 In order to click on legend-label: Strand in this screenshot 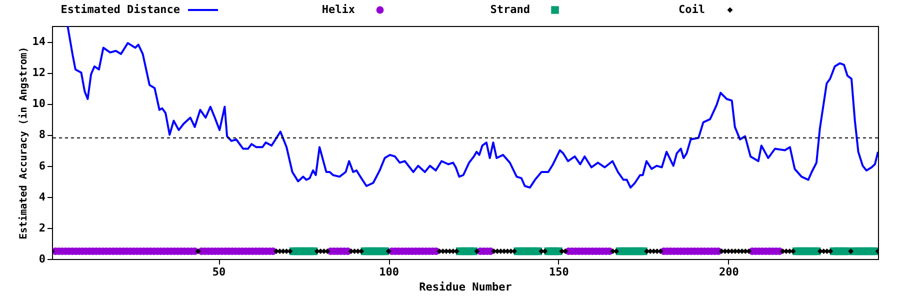, I will do `click(510, 9)`.